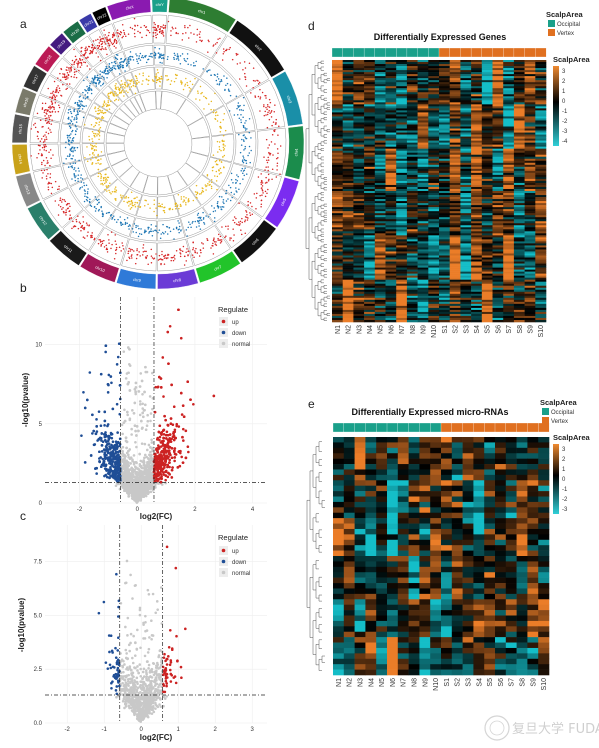 The width and height of the screenshot is (599, 748). I want to click on hd-color-tick: -3, so click(565, 132).